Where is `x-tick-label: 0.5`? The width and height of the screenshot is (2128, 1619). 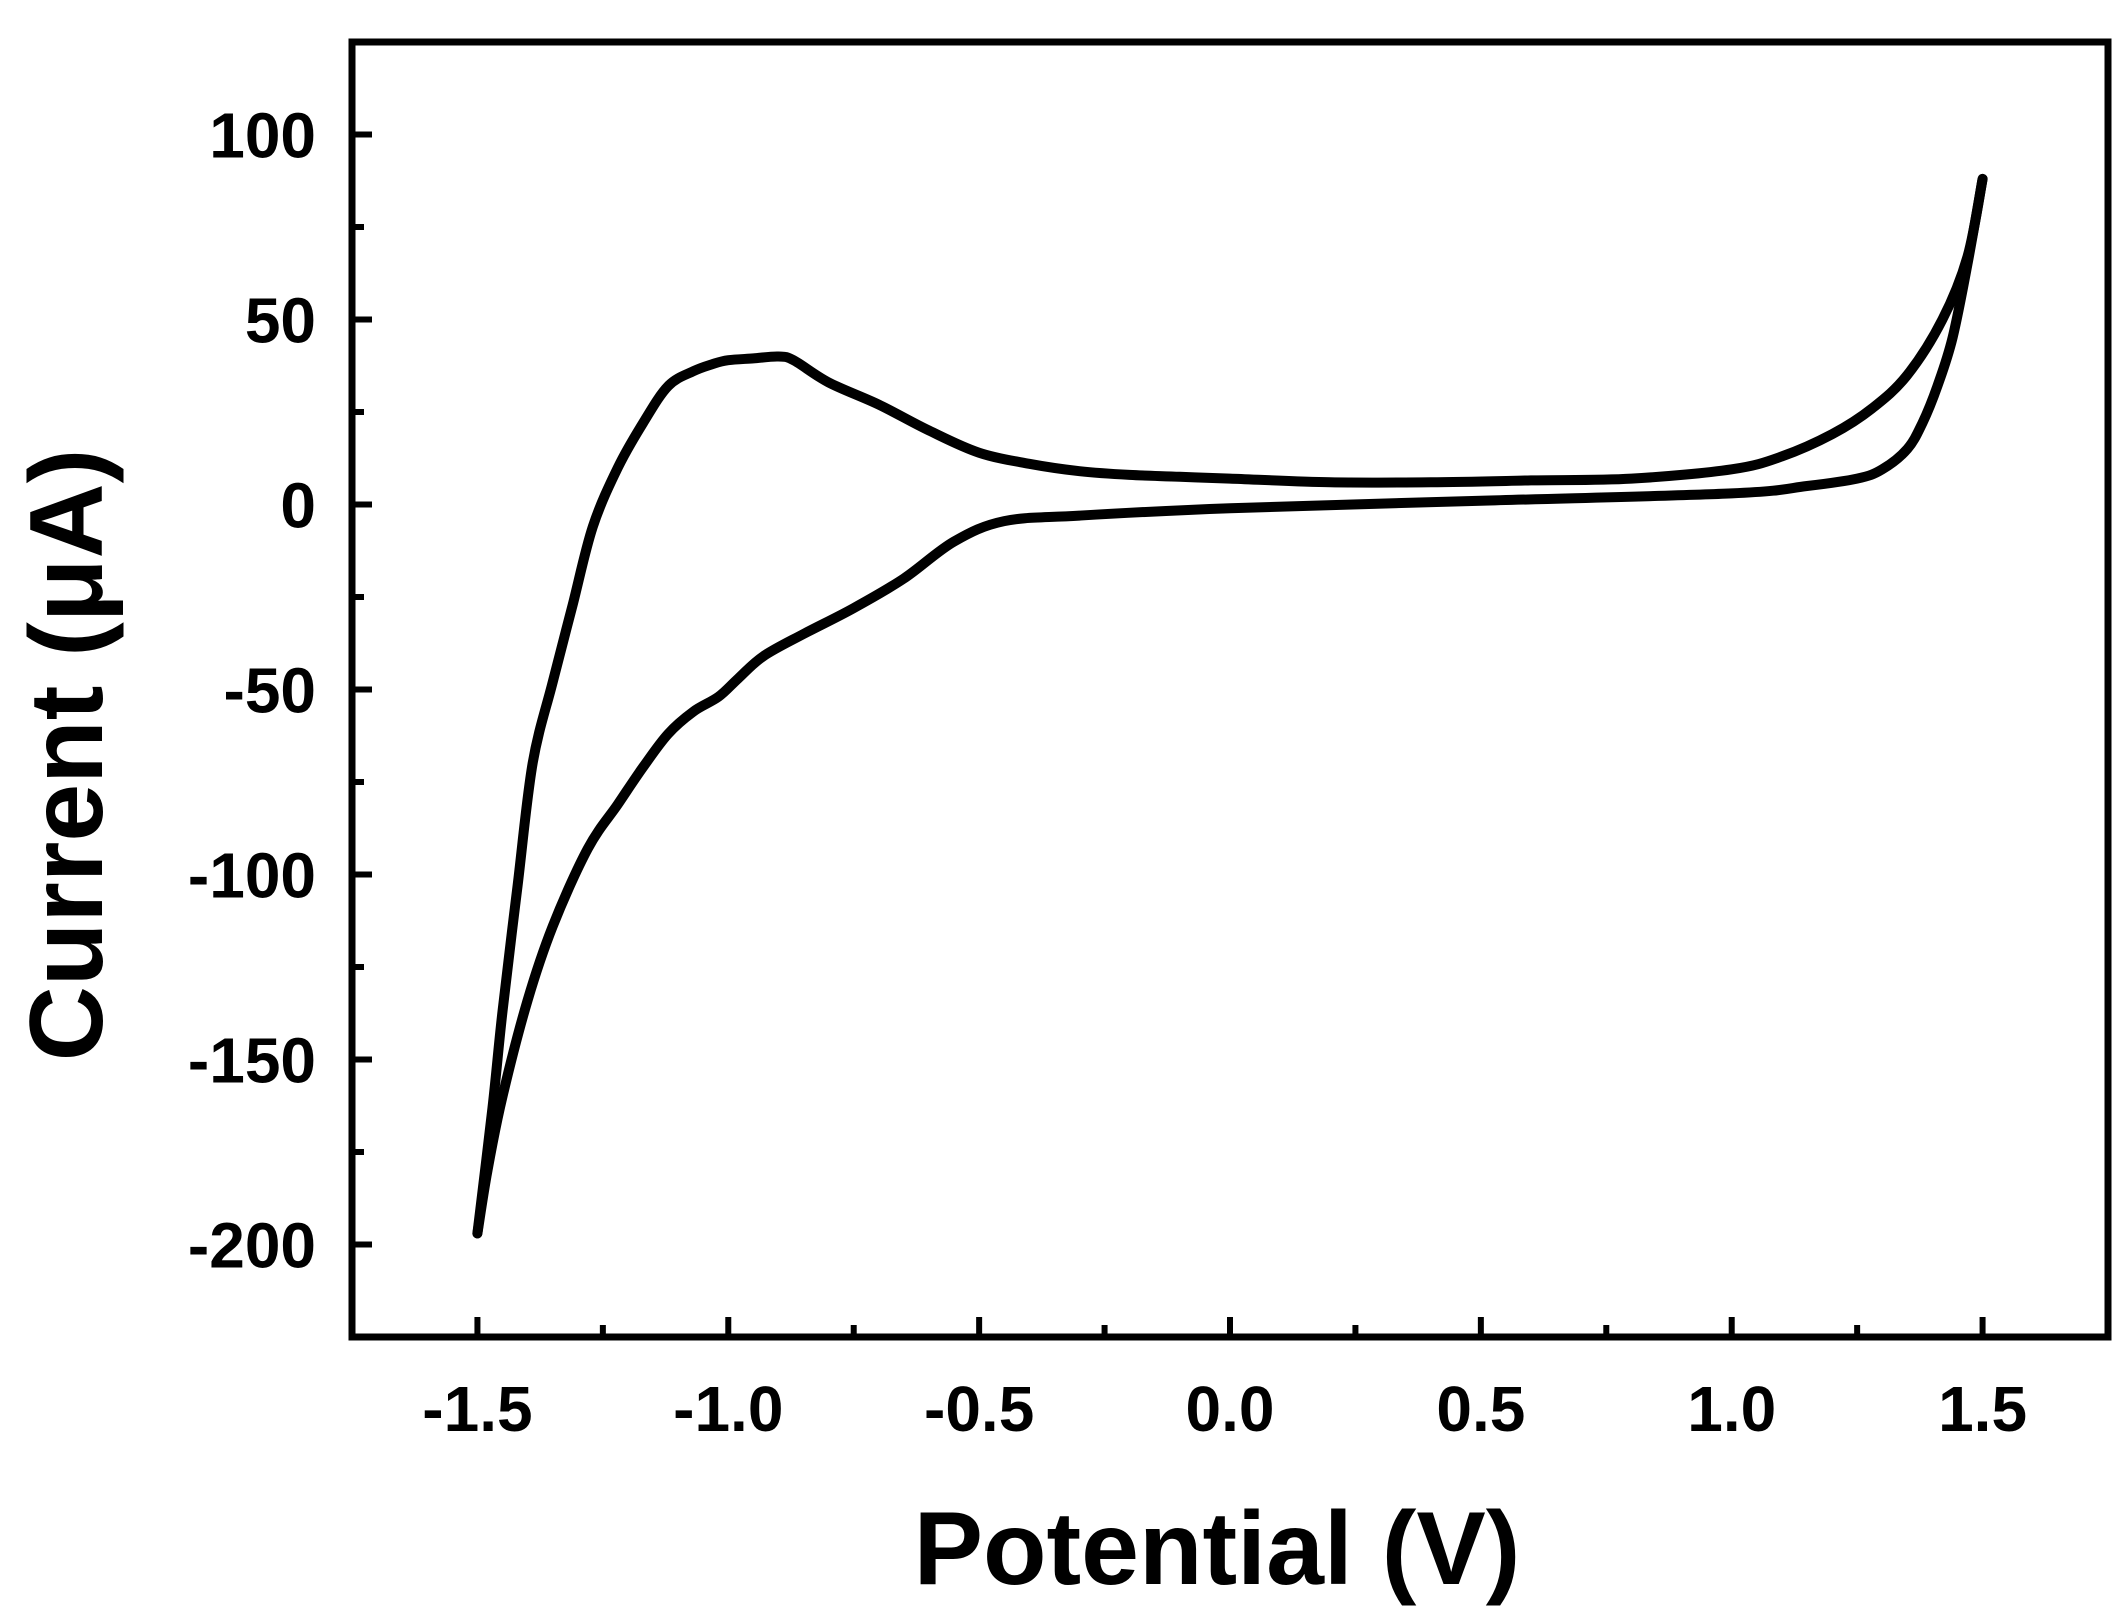
x-tick-label: 0.5 is located at coordinates (1480, 1409).